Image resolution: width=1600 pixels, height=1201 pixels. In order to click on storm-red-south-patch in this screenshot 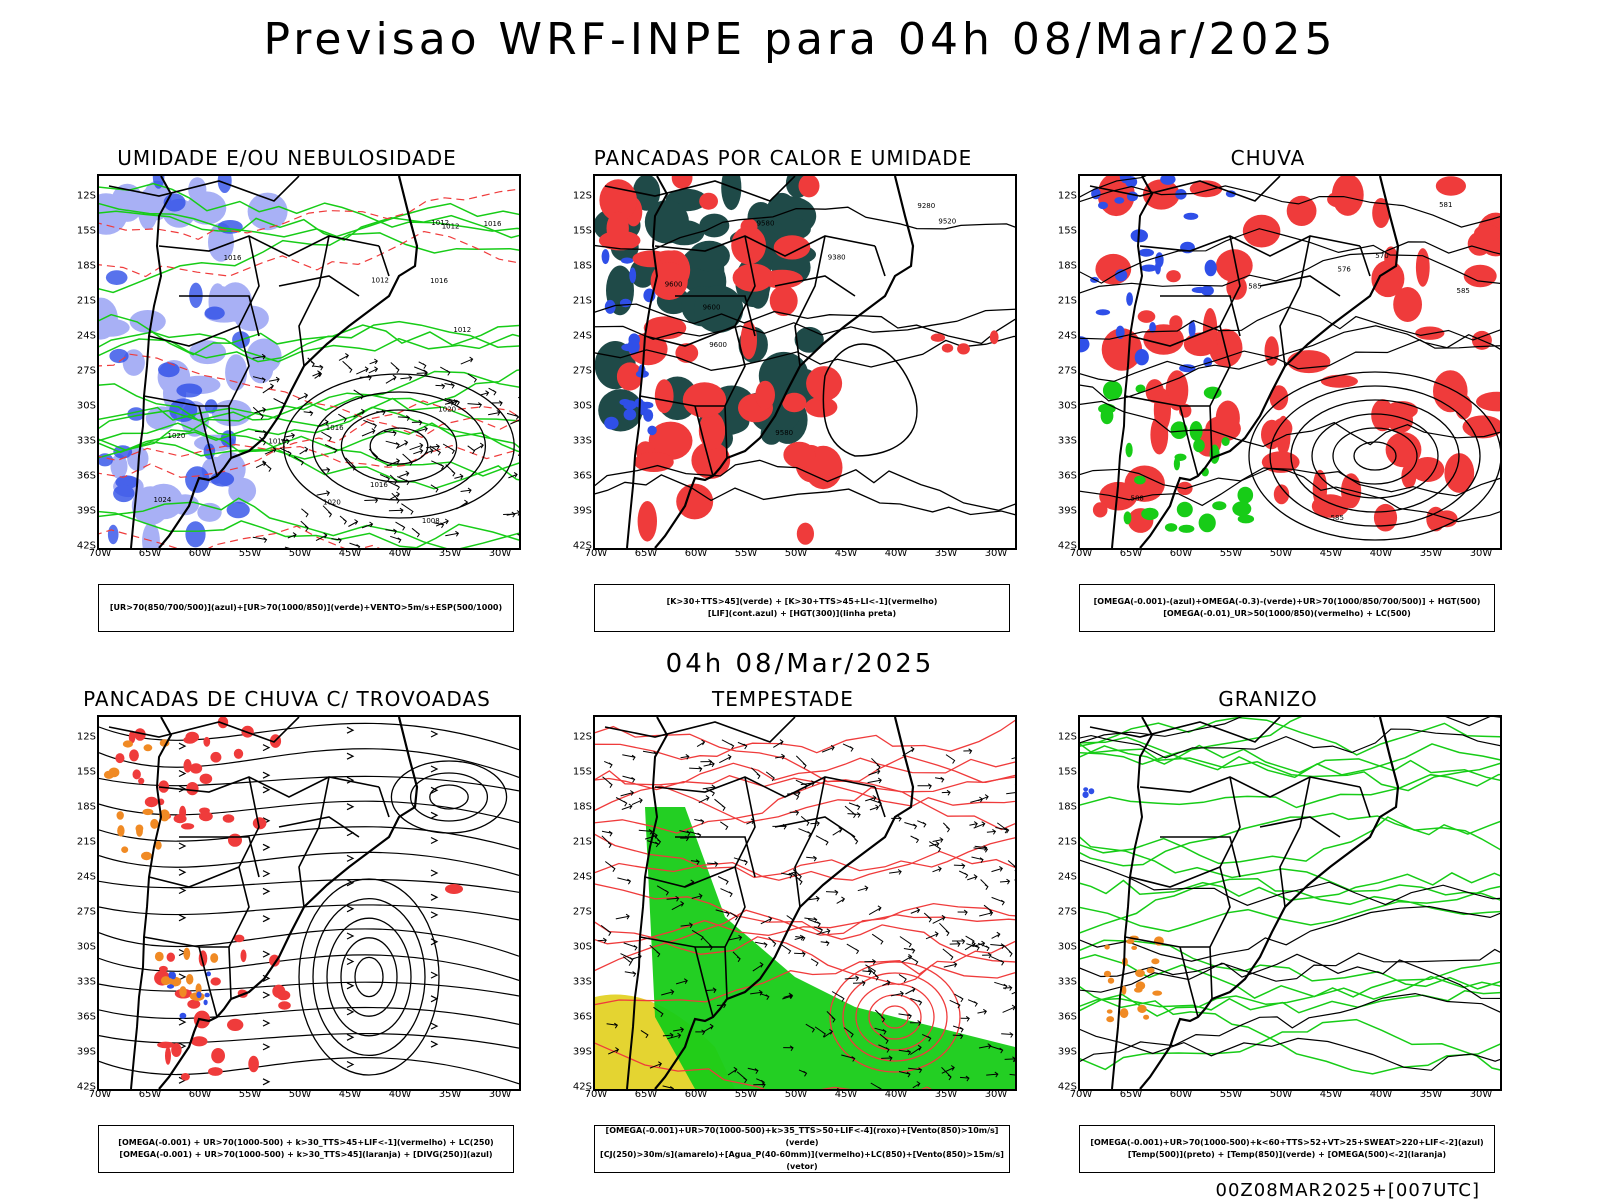, I will do `click(284, 1005)`.